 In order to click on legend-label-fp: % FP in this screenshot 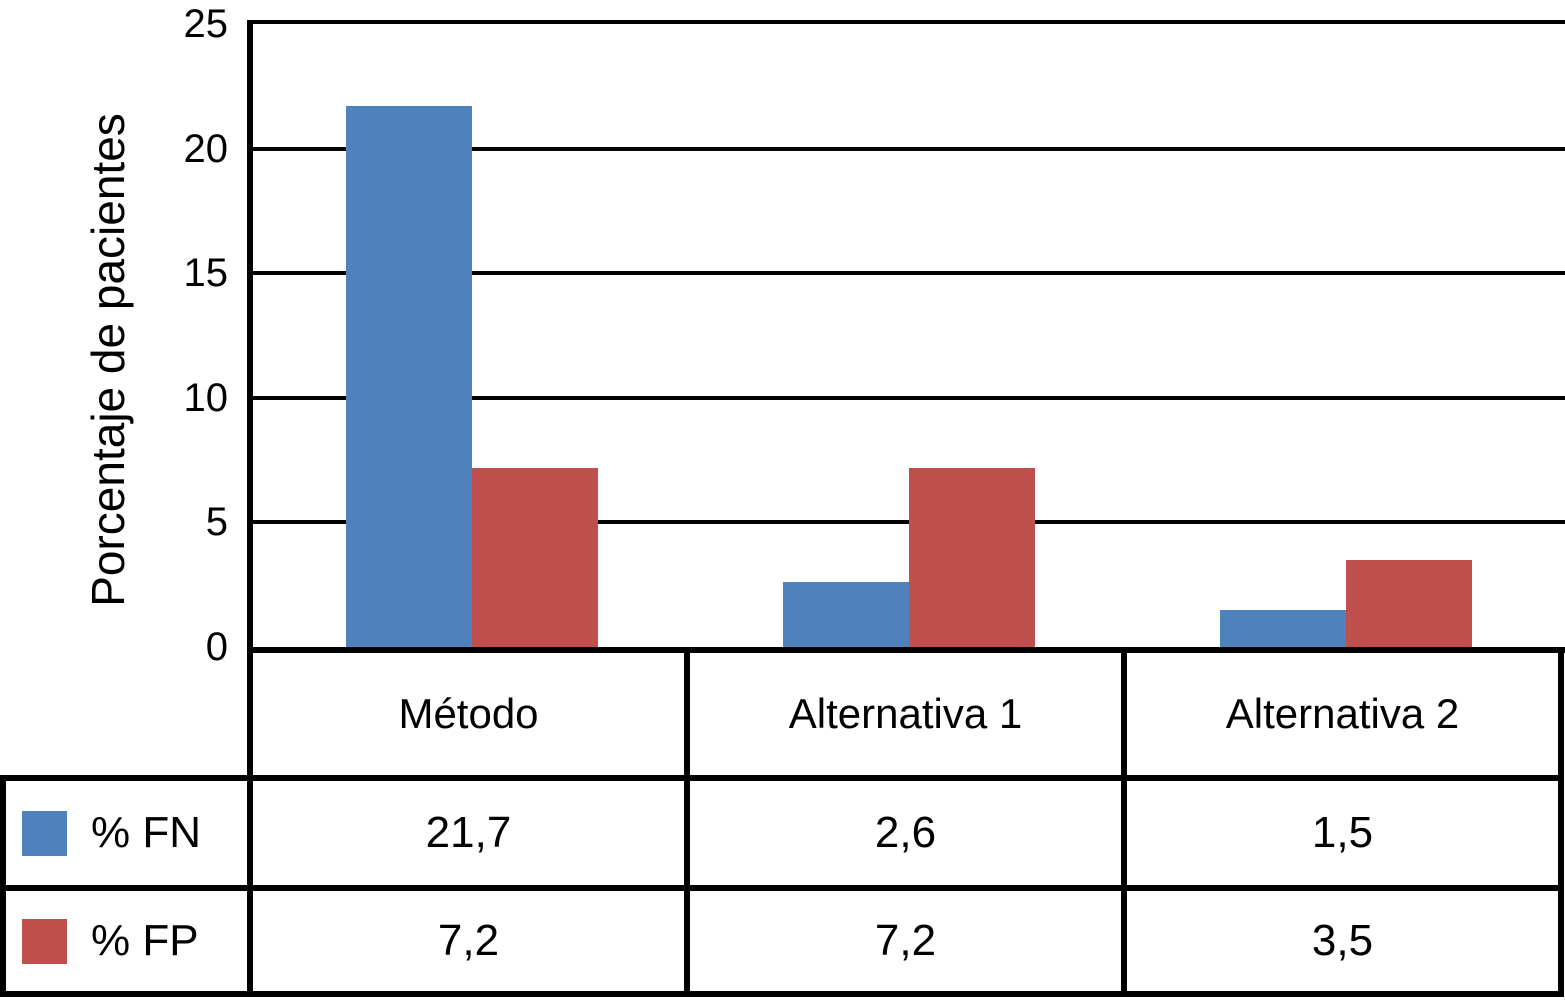, I will do `click(145, 940)`.